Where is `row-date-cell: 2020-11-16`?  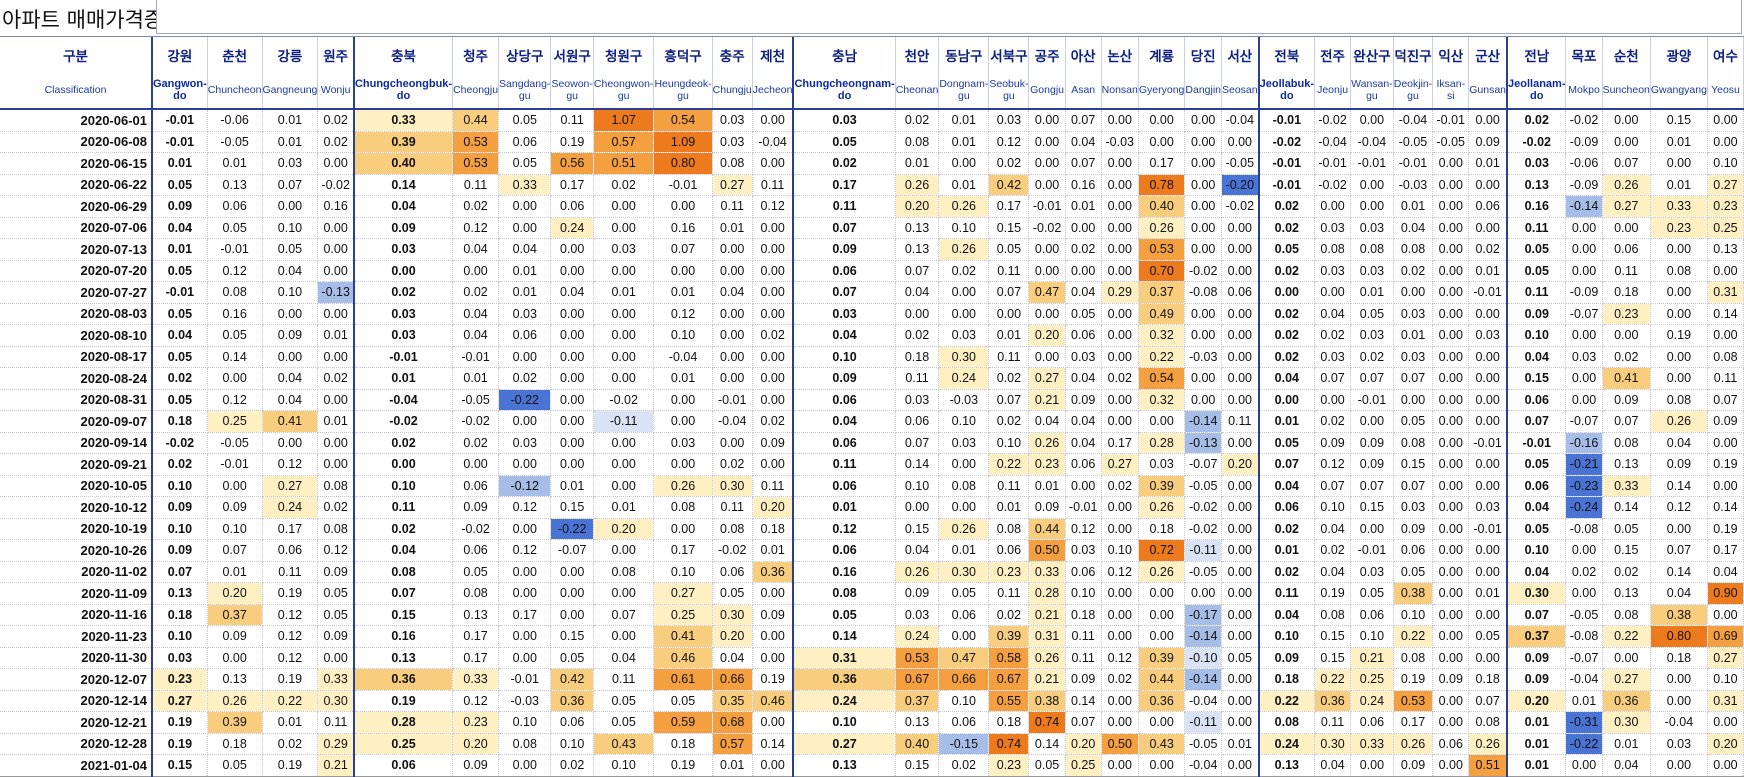 row-date-cell: 2020-11-16 is located at coordinates (76, 615).